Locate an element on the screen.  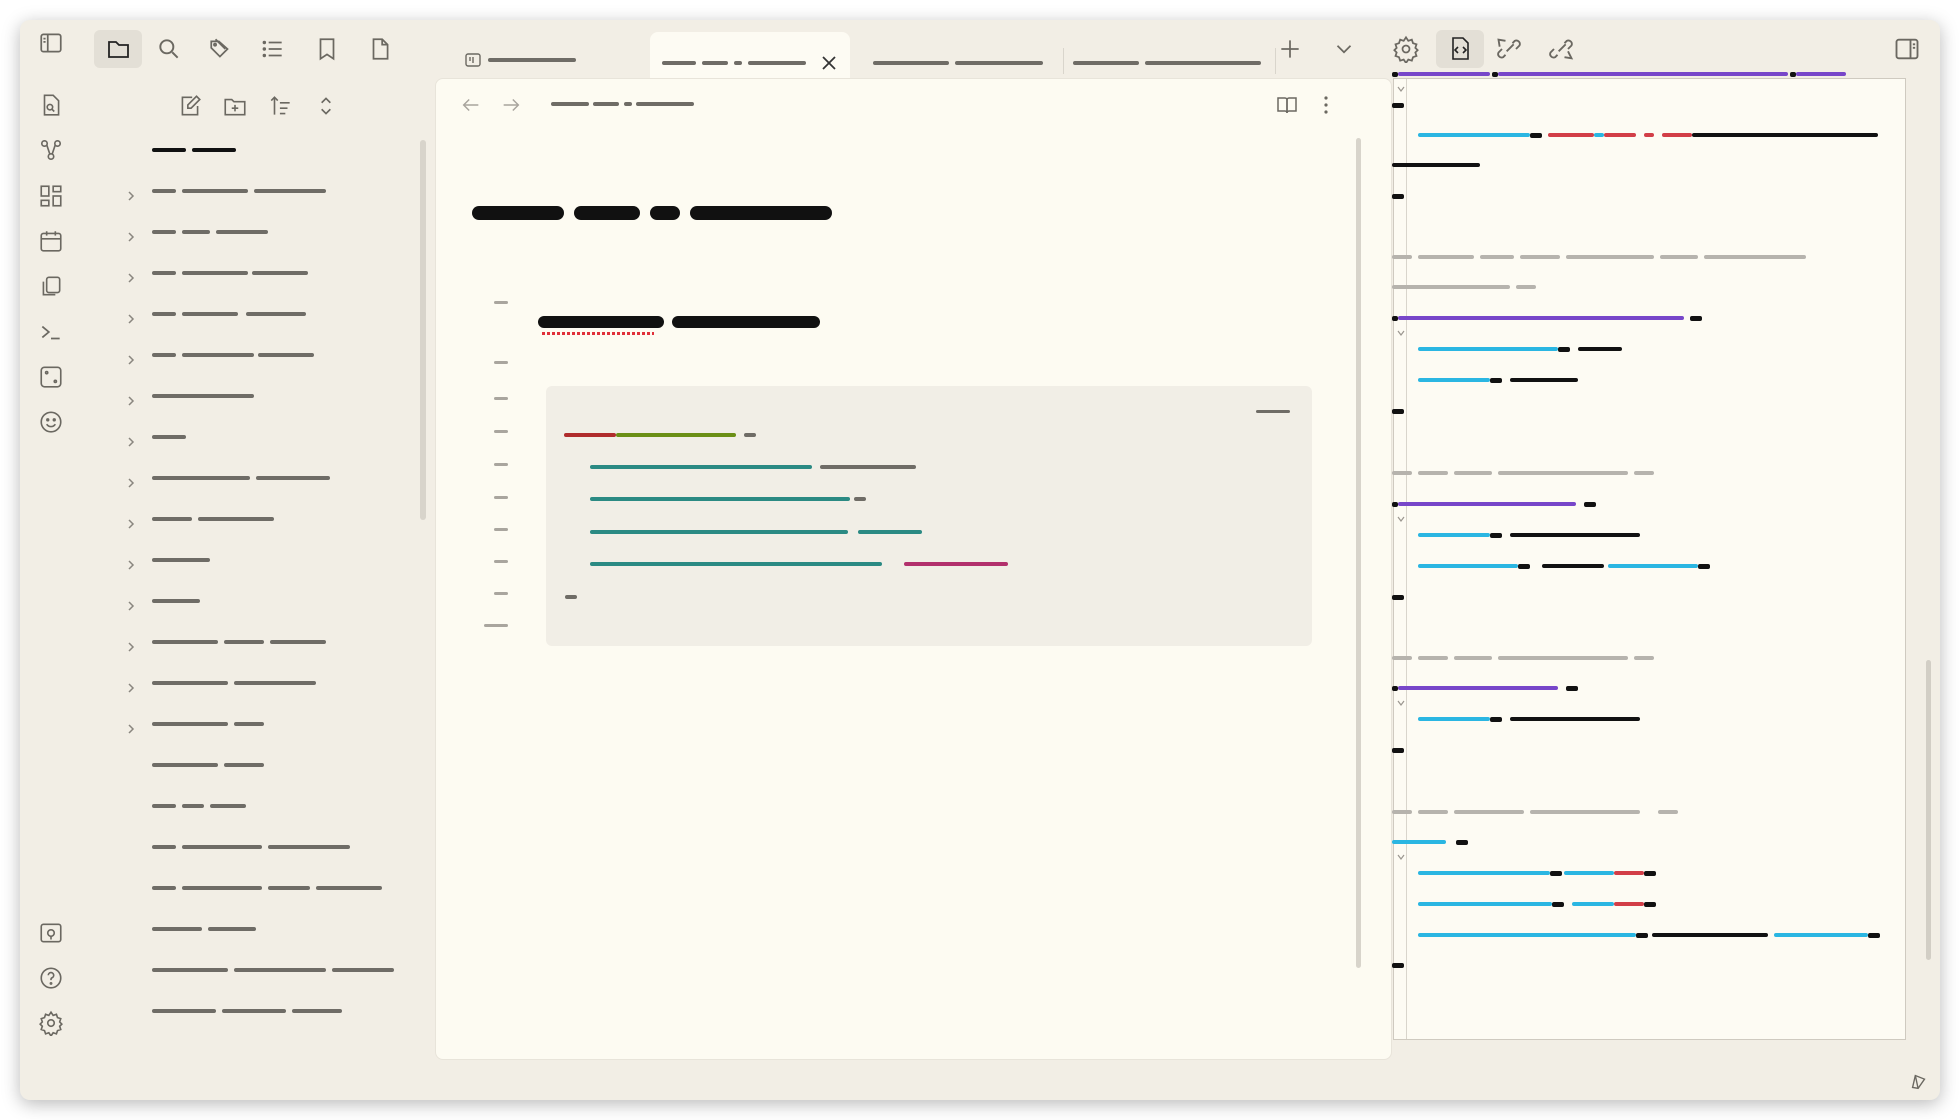
close-tab-icon is located at coordinates (829, 63).